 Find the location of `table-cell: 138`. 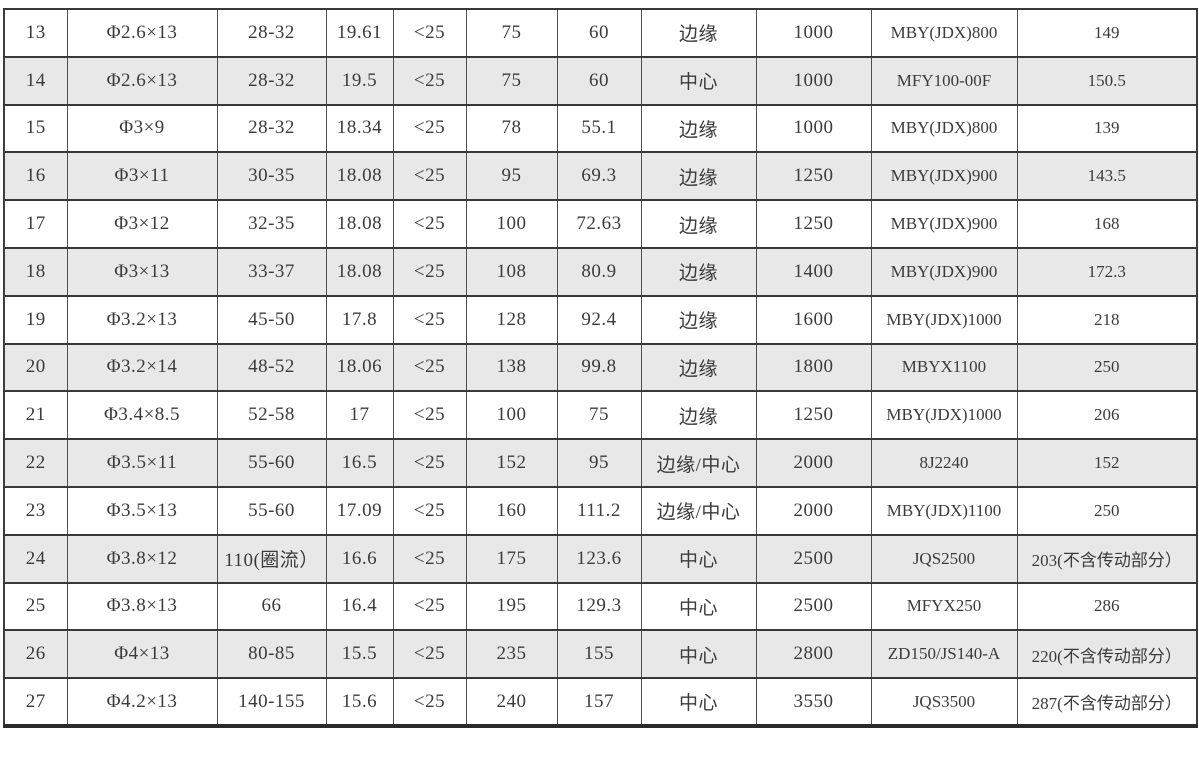

table-cell: 138 is located at coordinates (511, 367).